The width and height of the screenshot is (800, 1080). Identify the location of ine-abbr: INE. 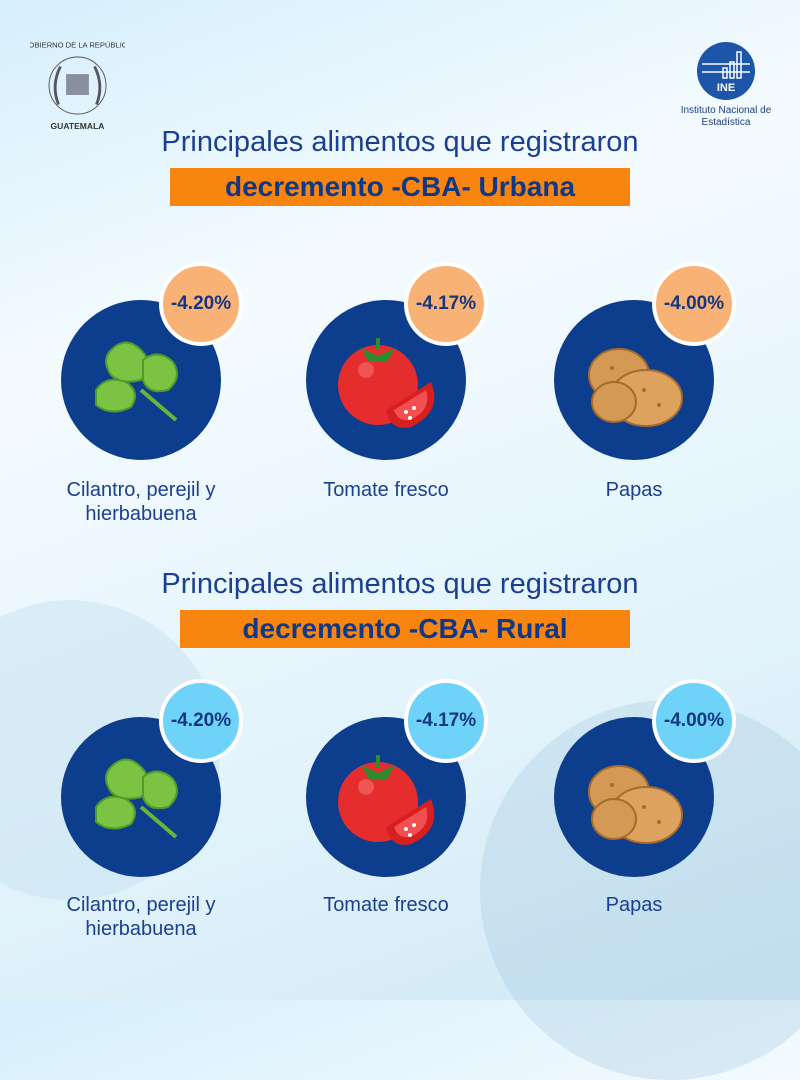
(726, 88).